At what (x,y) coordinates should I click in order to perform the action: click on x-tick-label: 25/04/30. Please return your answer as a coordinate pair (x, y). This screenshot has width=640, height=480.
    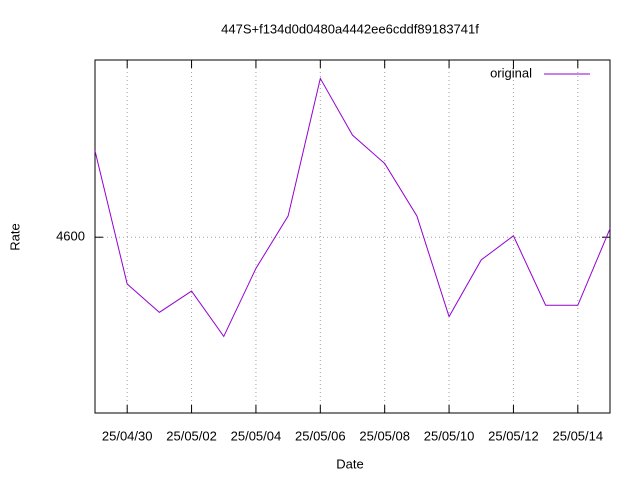
    Looking at the image, I should click on (127, 435).